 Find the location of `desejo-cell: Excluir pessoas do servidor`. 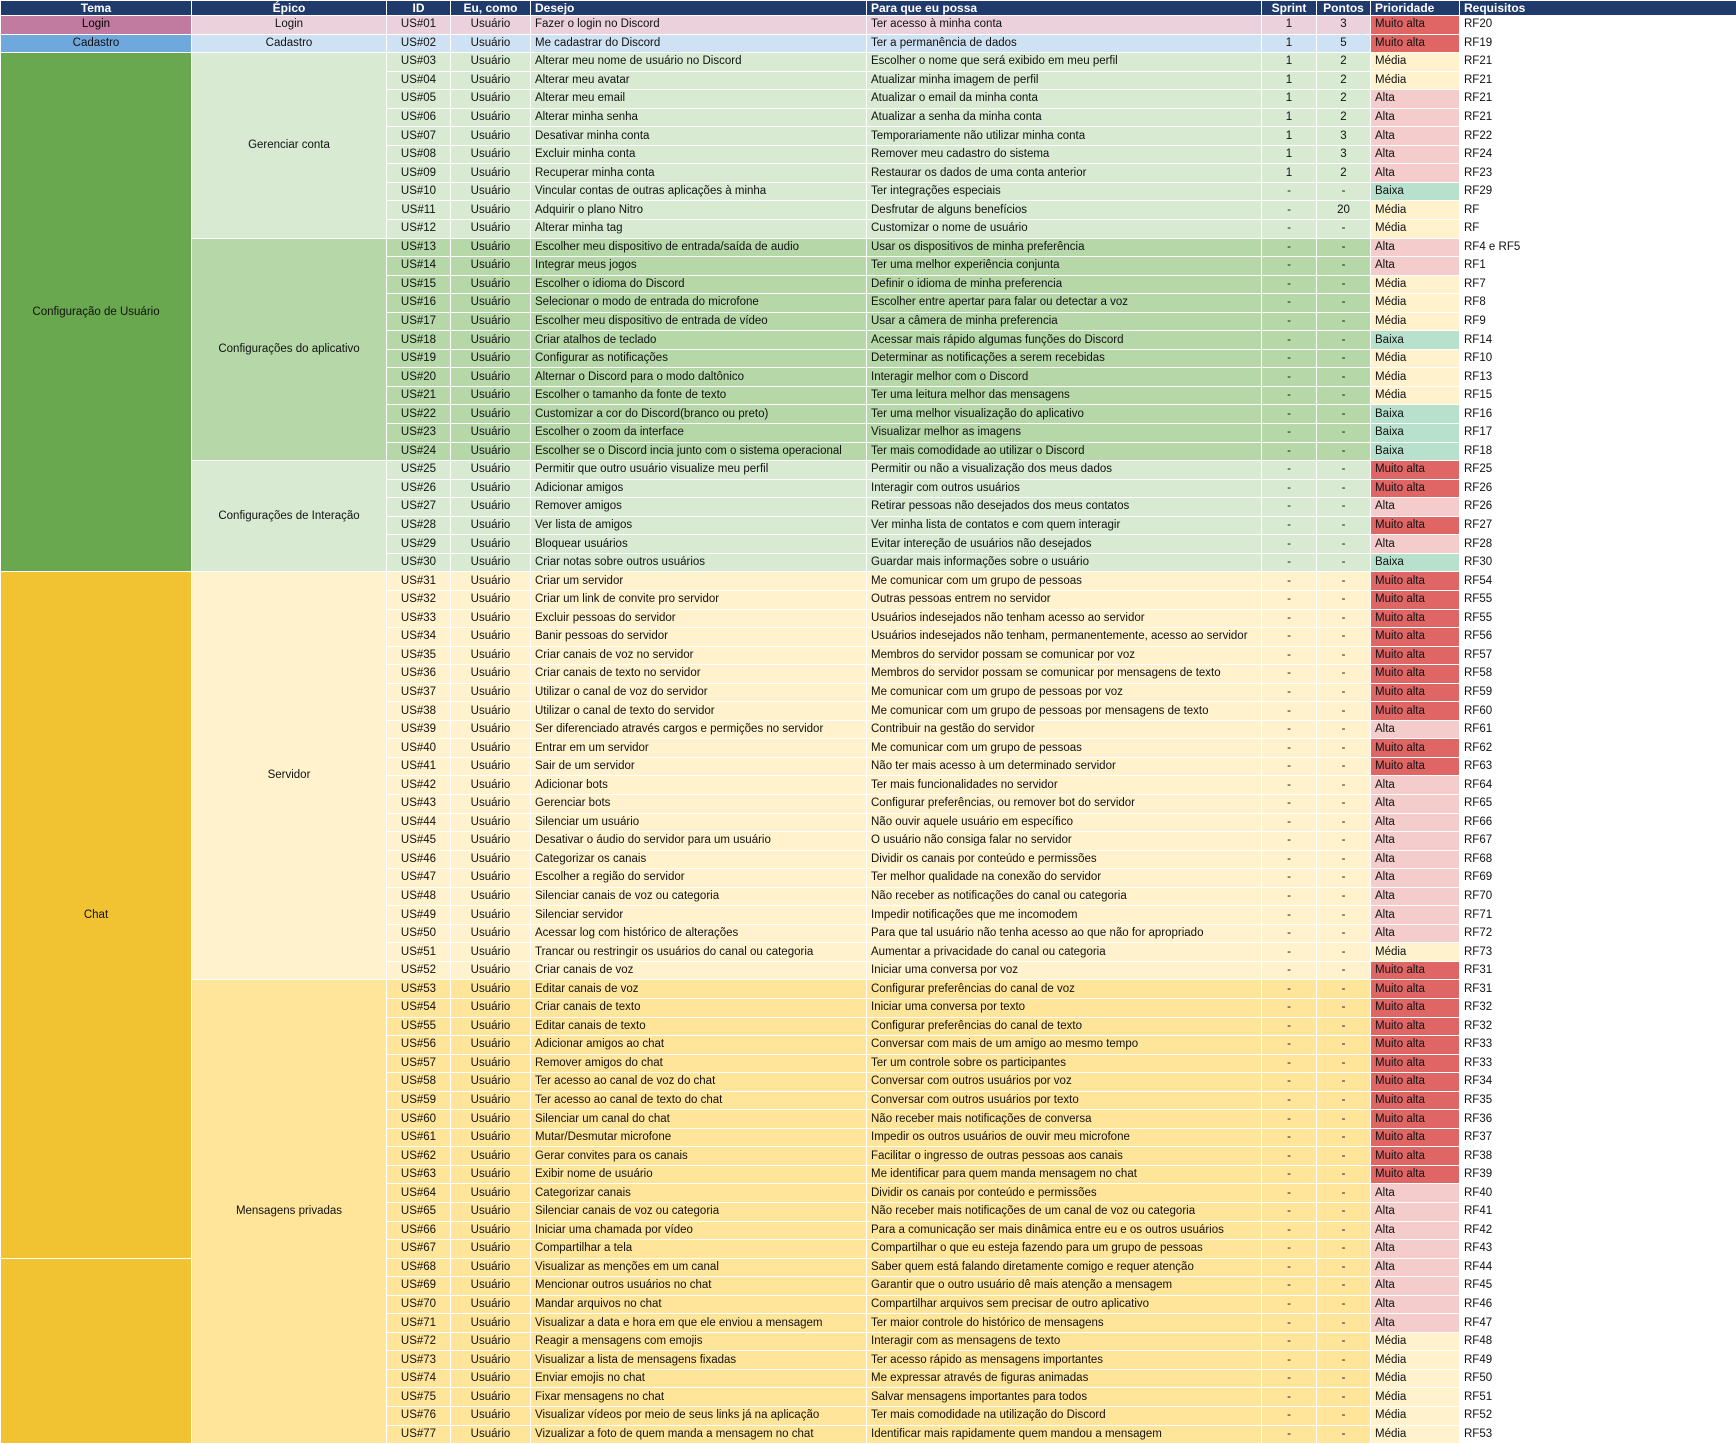

desejo-cell: Excluir pessoas do servidor is located at coordinates (699, 618).